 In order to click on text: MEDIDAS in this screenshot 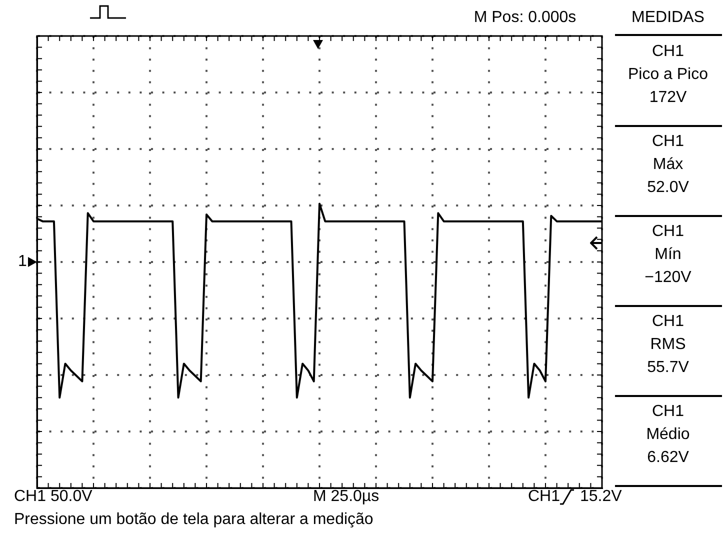, I will do `click(668, 18)`.